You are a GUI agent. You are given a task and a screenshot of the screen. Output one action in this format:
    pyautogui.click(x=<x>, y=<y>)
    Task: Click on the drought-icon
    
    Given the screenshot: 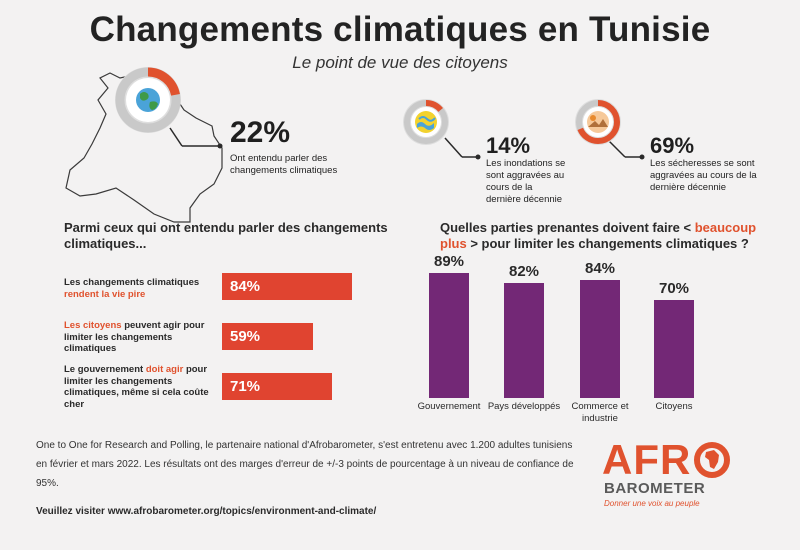 What is the action you would take?
    pyautogui.click(x=598, y=122)
    